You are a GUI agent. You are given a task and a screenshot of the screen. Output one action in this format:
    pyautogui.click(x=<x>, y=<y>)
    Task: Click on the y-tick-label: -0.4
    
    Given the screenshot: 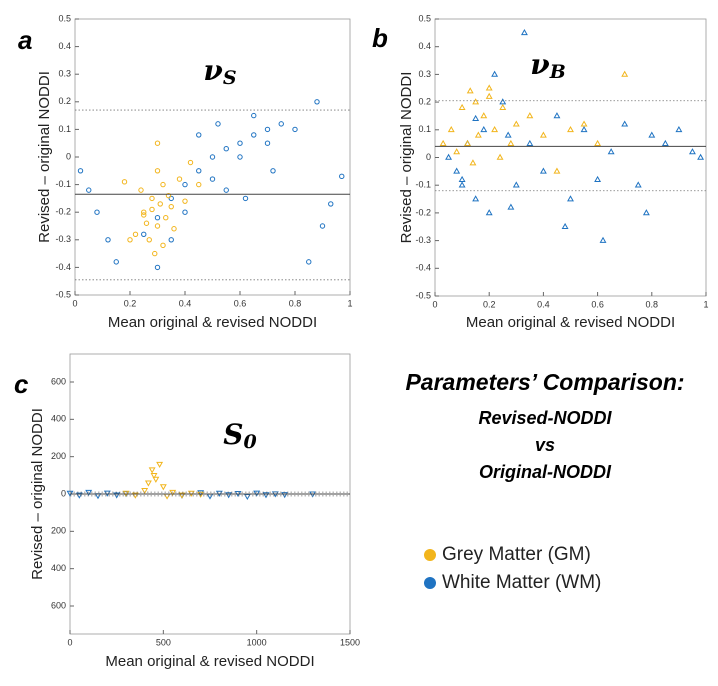 What is the action you would take?
    pyautogui.click(x=63, y=267)
    